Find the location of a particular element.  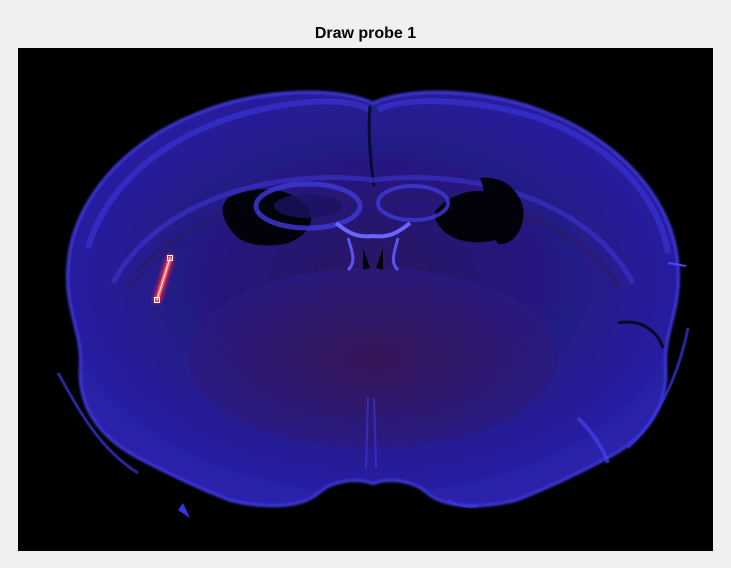

figure-title: Draw probe 1 is located at coordinates (365, 33).